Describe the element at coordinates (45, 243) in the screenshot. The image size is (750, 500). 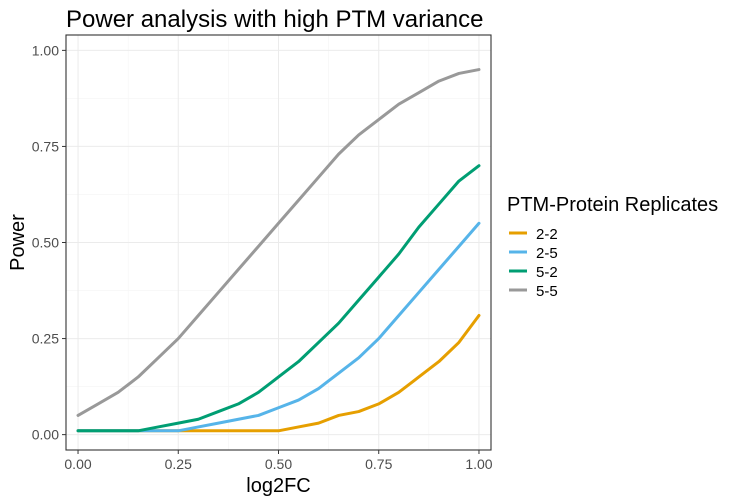
I see `y-tick-label: 0.50` at that location.